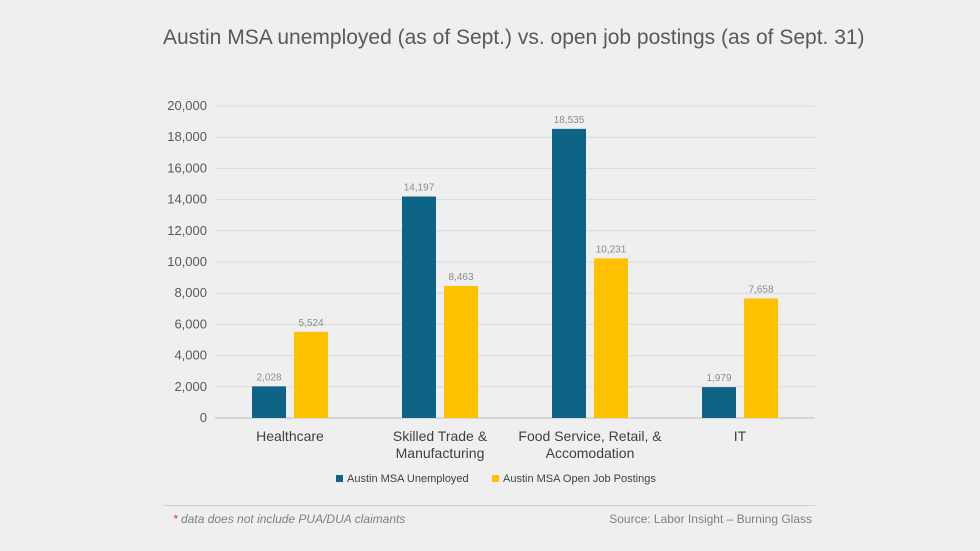 The height and width of the screenshot is (551, 980). What do you see at coordinates (590, 436) in the screenshot?
I see `x-category-label: Food Service, Retail, &` at bounding box center [590, 436].